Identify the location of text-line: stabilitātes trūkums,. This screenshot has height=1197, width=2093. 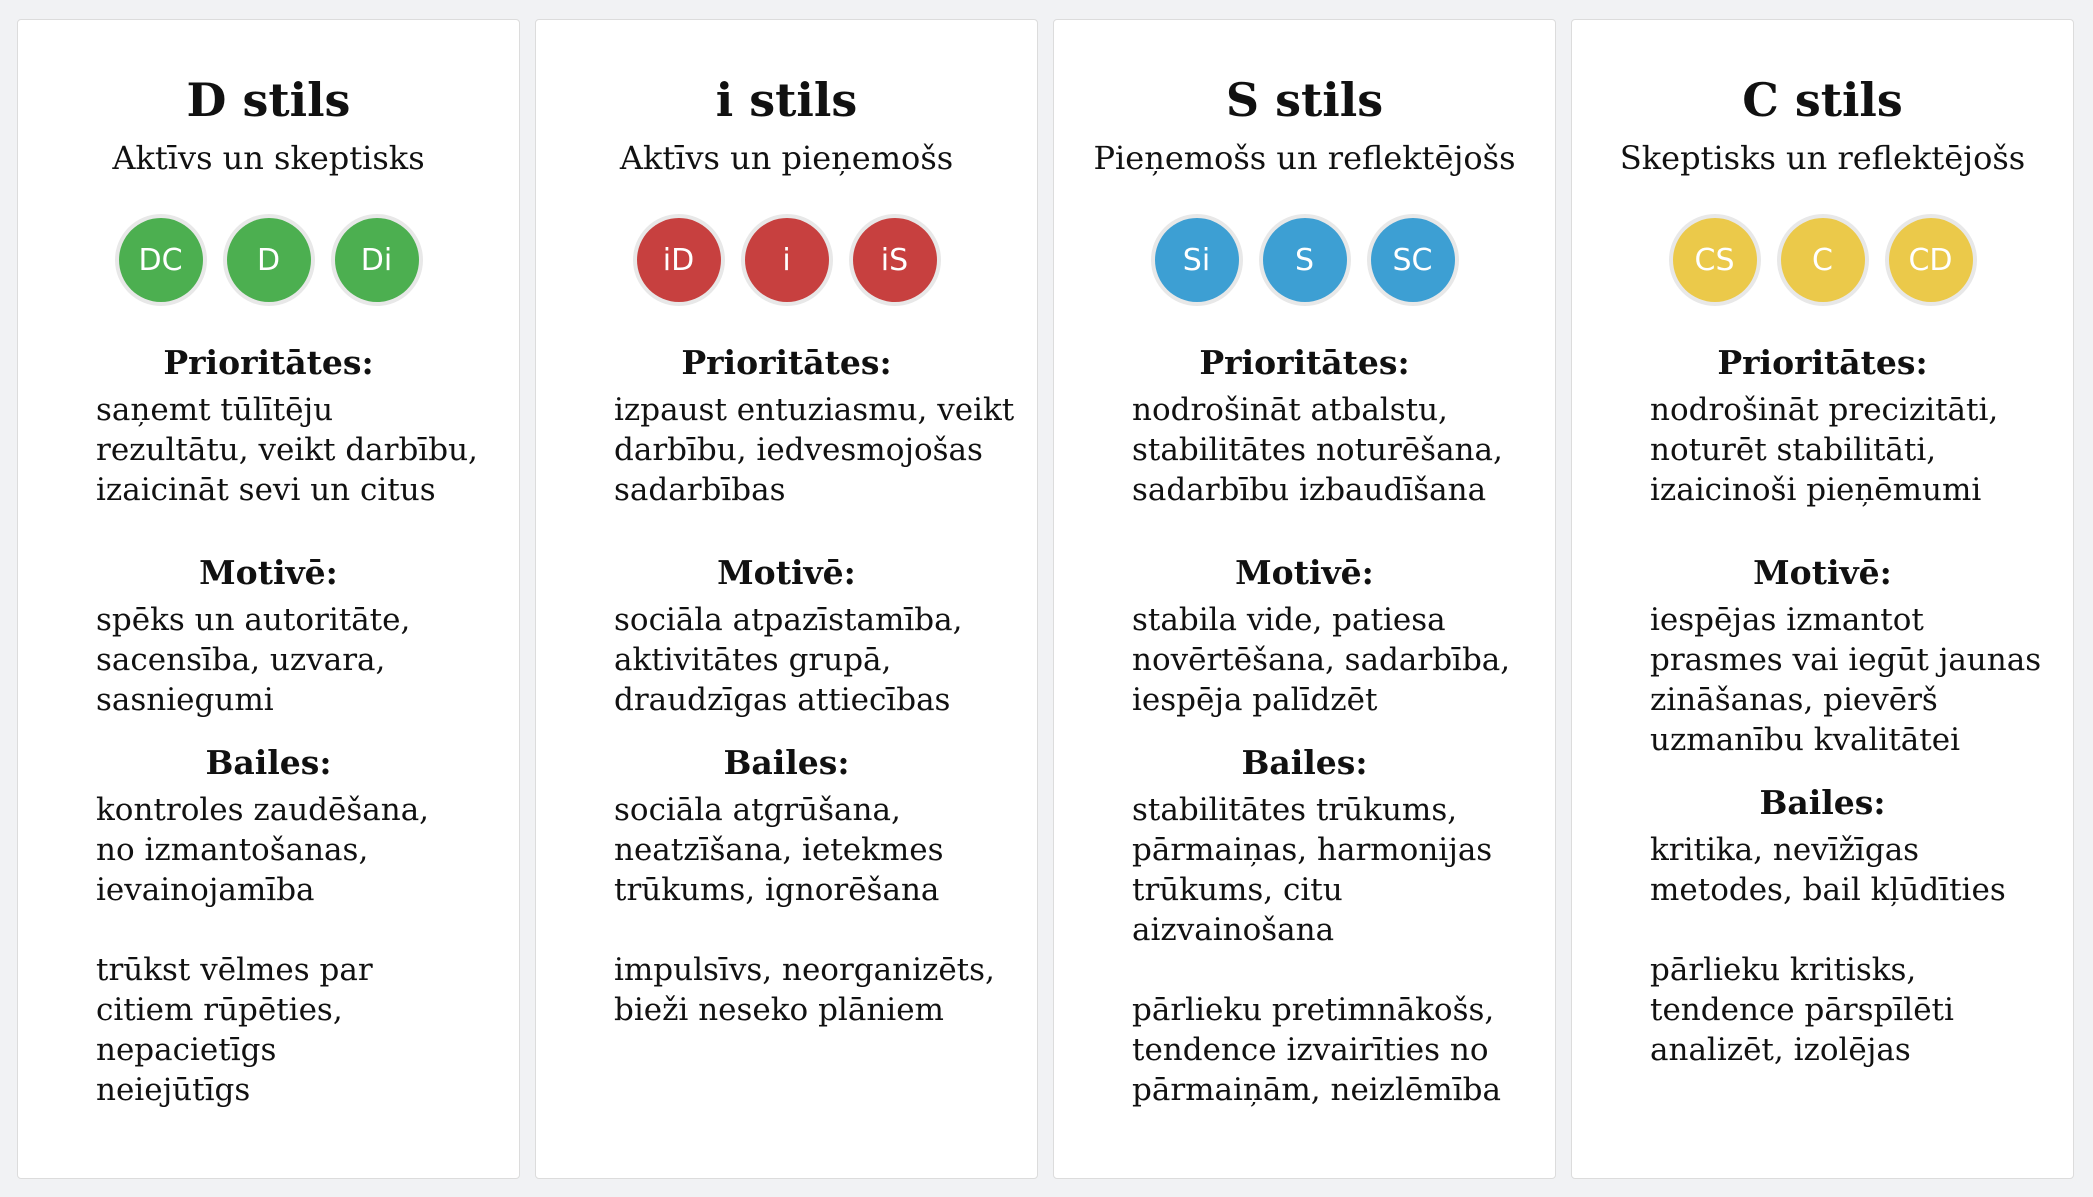
(1295, 810).